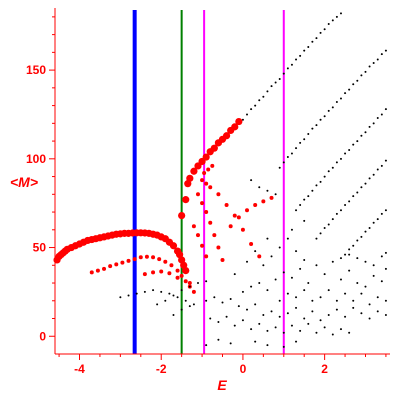  I want to click on y-tick-label: 100, so click(36, 159).